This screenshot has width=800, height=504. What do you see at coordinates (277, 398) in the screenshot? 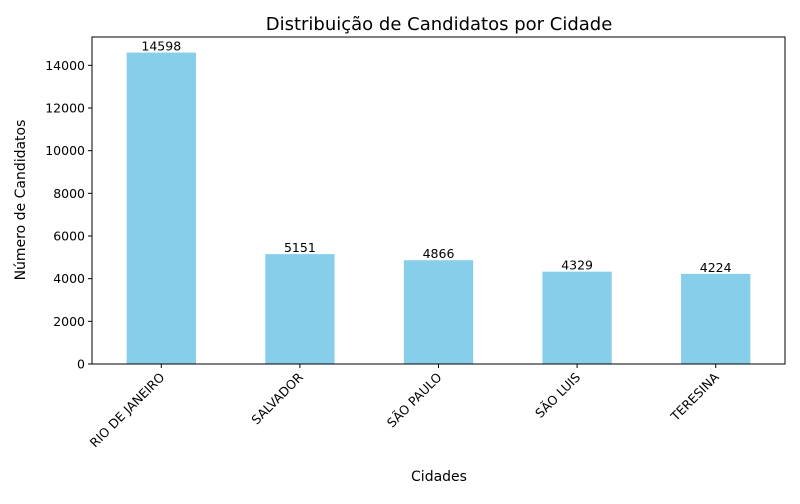
I see `x-tick-label: SALVADOR` at bounding box center [277, 398].